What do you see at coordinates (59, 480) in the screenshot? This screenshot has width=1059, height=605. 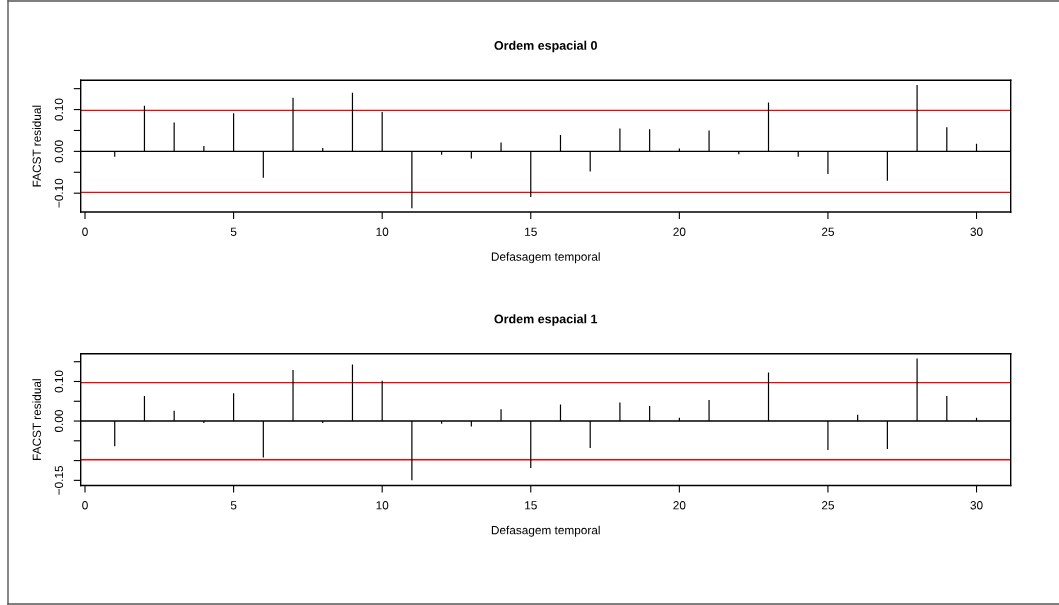 I see `y-tick-label: −0.15` at bounding box center [59, 480].